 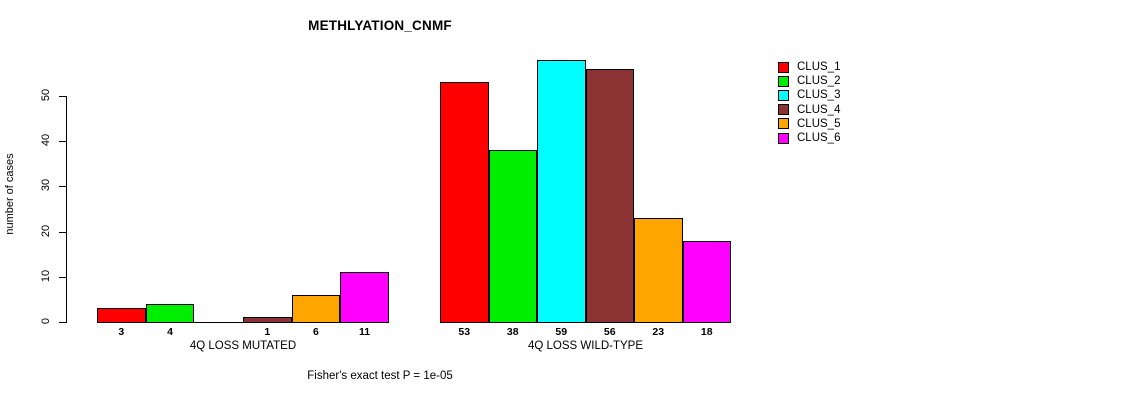 I want to click on legend-item-clus_3: CLUS_3, so click(x=868, y=95).